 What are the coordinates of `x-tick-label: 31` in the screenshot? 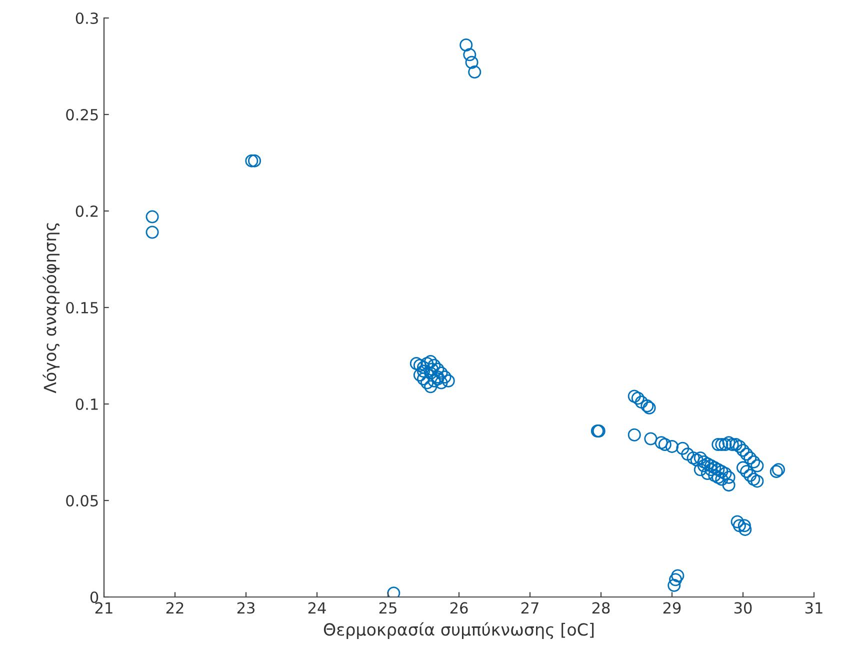 It's located at (813, 608).